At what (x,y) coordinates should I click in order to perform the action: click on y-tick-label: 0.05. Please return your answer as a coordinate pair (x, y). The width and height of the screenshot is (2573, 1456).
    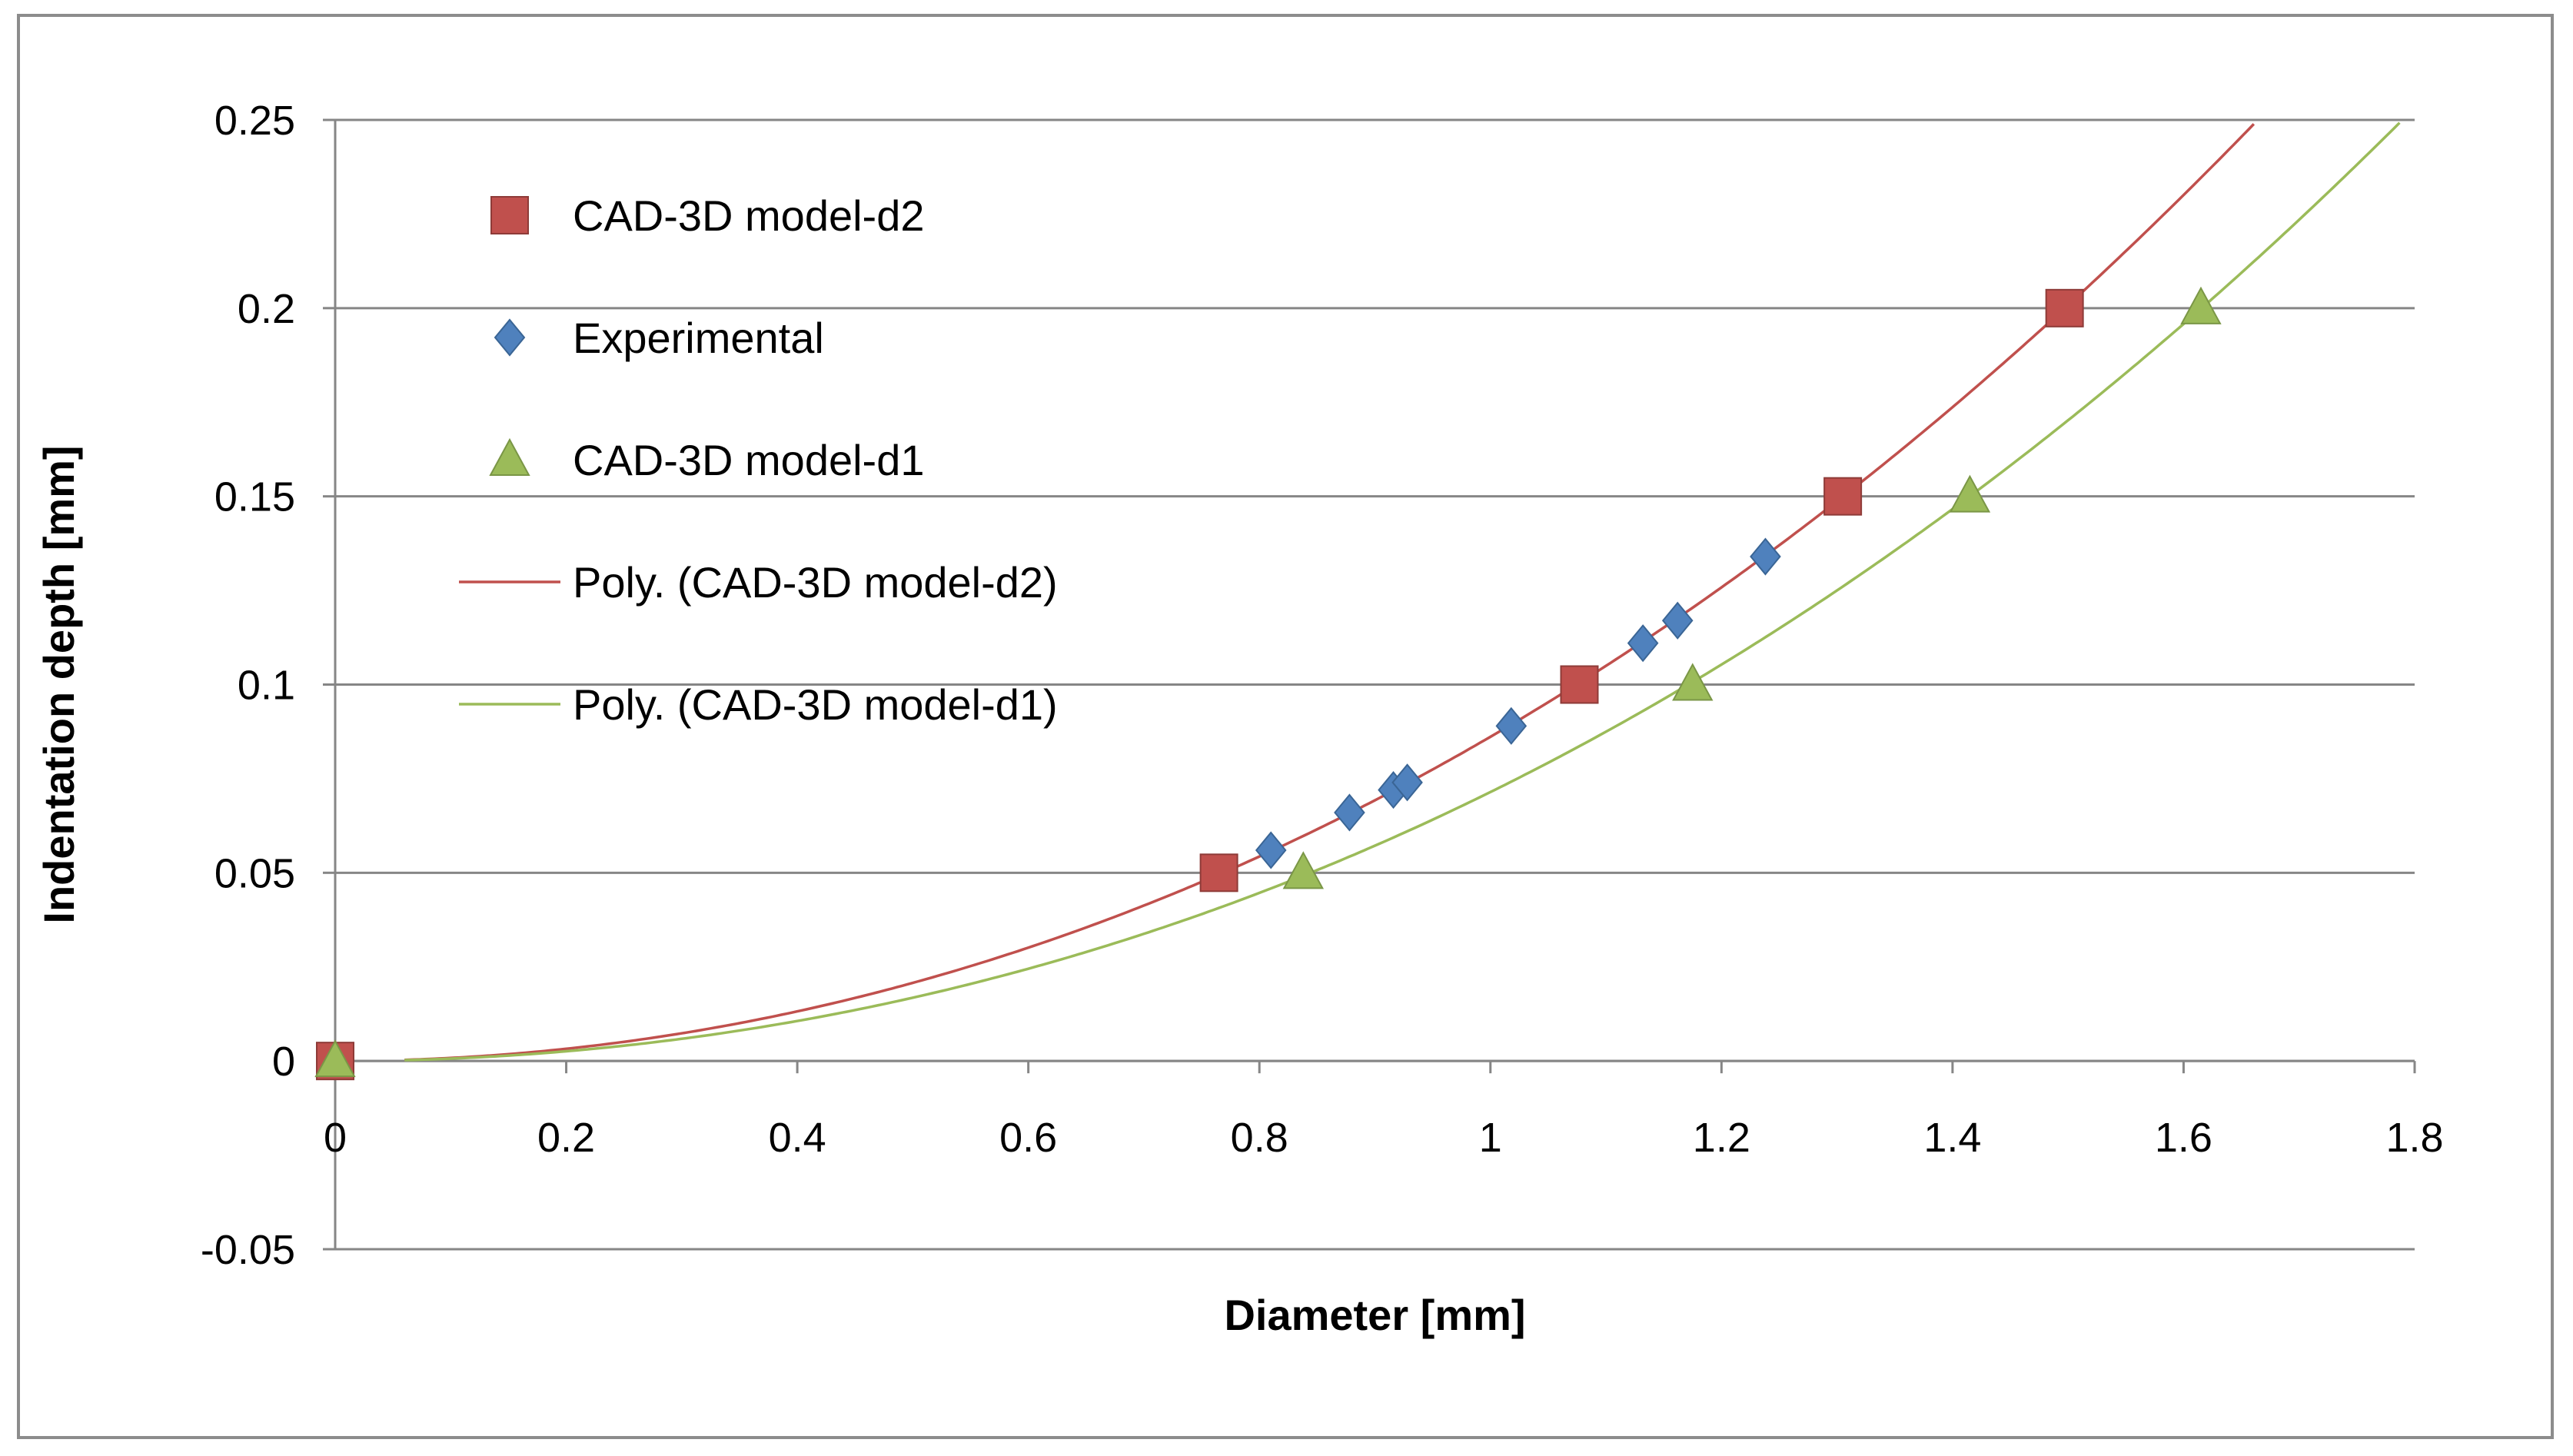
    Looking at the image, I should click on (254, 873).